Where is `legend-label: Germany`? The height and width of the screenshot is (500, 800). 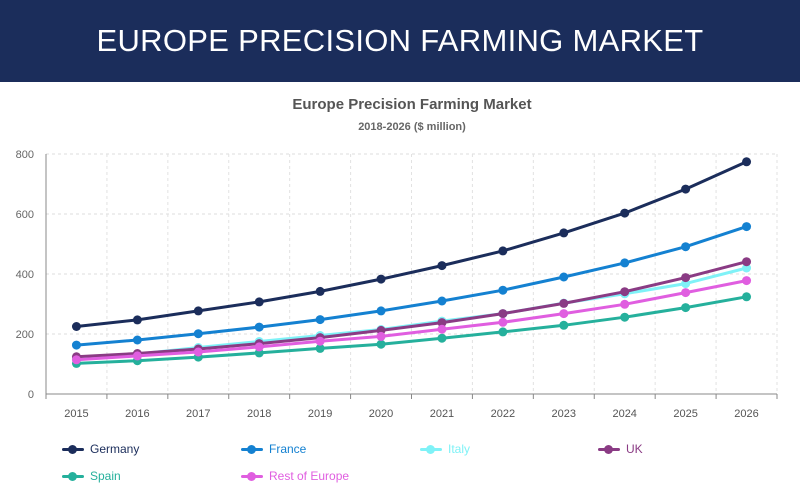 legend-label: Germany is located at coordinates (115, 449).